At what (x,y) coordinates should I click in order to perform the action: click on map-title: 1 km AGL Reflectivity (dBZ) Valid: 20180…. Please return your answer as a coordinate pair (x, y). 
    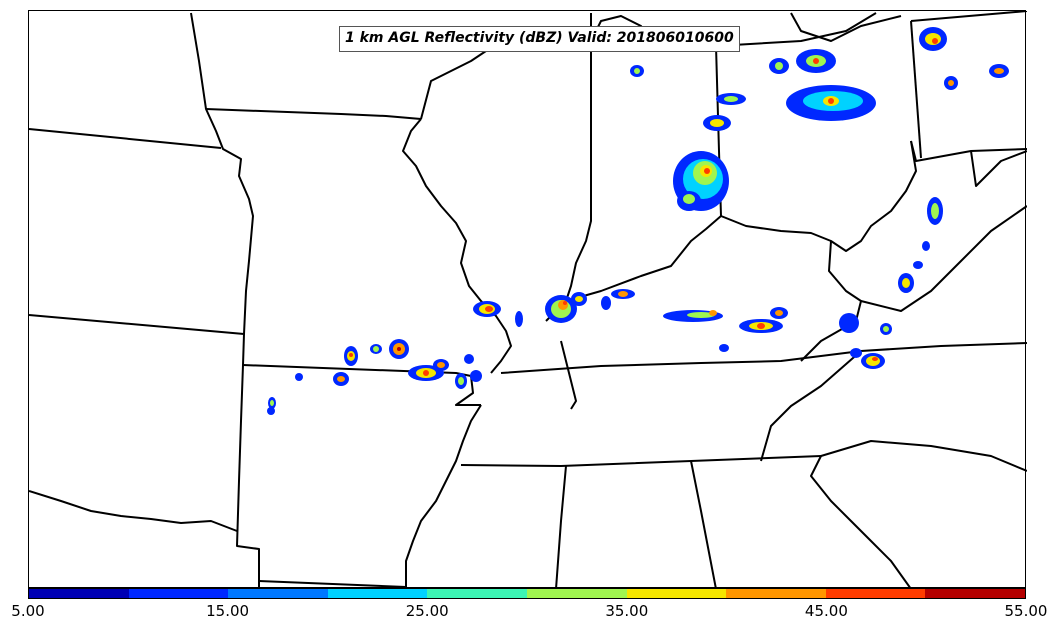
    Looking at the image, I should click on (539, 39).